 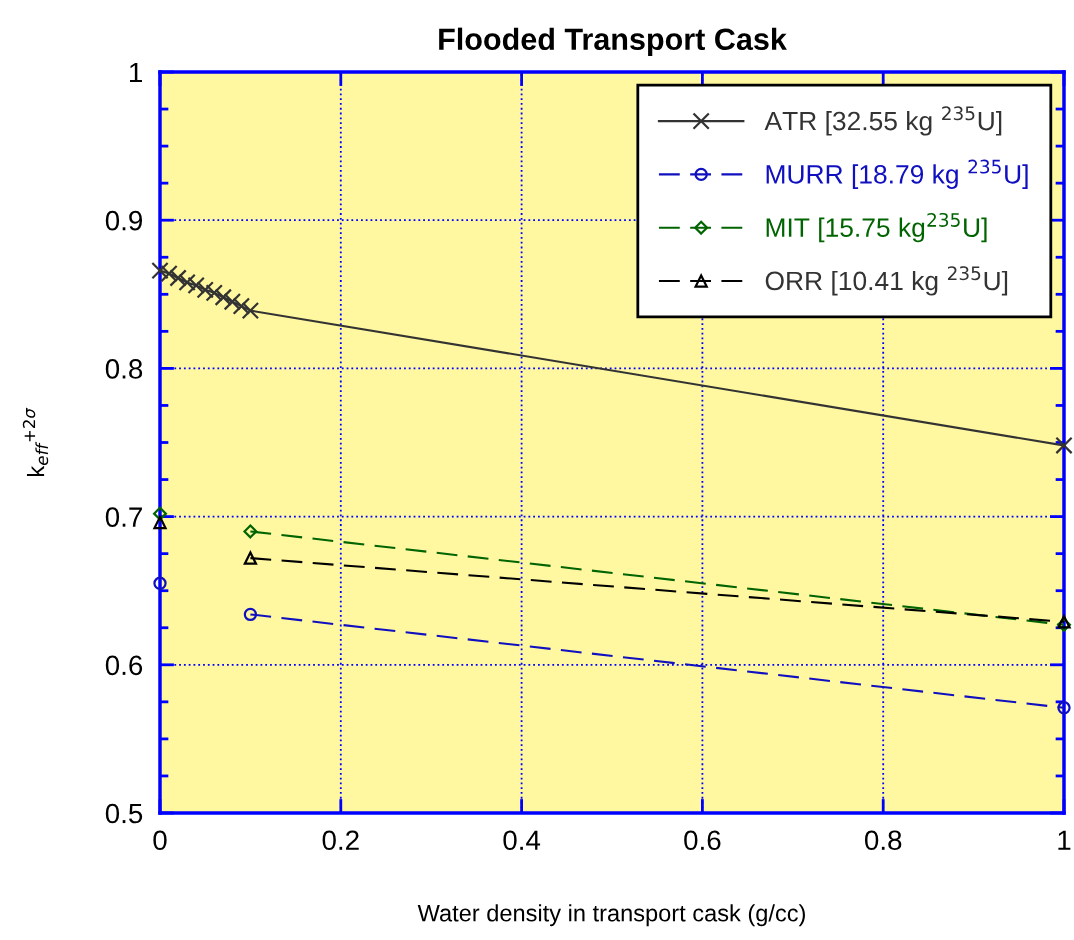 What do you see at coordinates (876, 227) in the screenshot?
I see `legend-label: MIT [15.75 kg$^{235}$U]` at bounding box center [876, 227].